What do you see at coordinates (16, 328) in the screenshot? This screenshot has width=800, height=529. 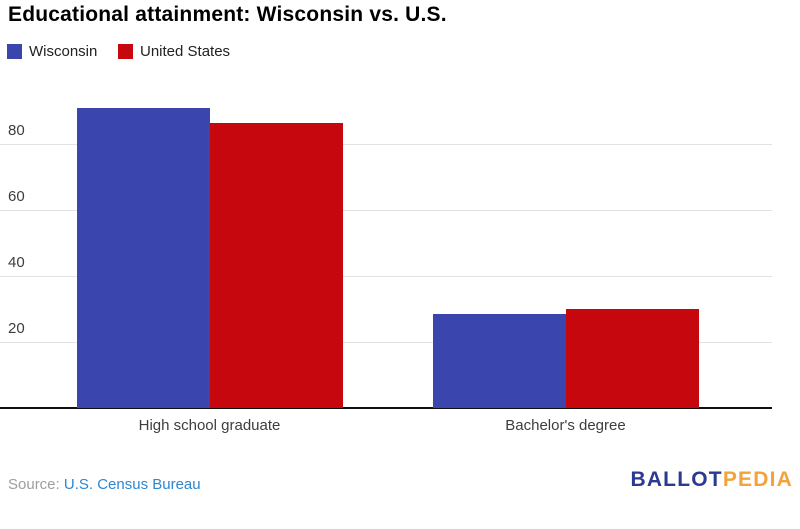 I see `y-tick-label-20: 20` at bounding box center [16, 328].